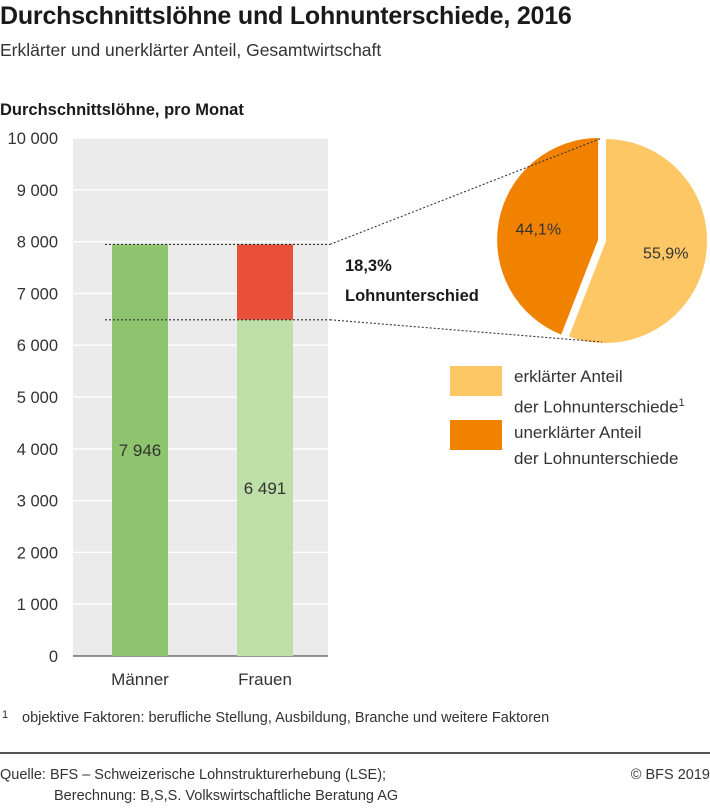 This screenshot has width=710, height=810. What do you see at coordinates (37, 243) in the screenshot?
I see `y-tick-label: 8 000` at bounding box center [37, 243].